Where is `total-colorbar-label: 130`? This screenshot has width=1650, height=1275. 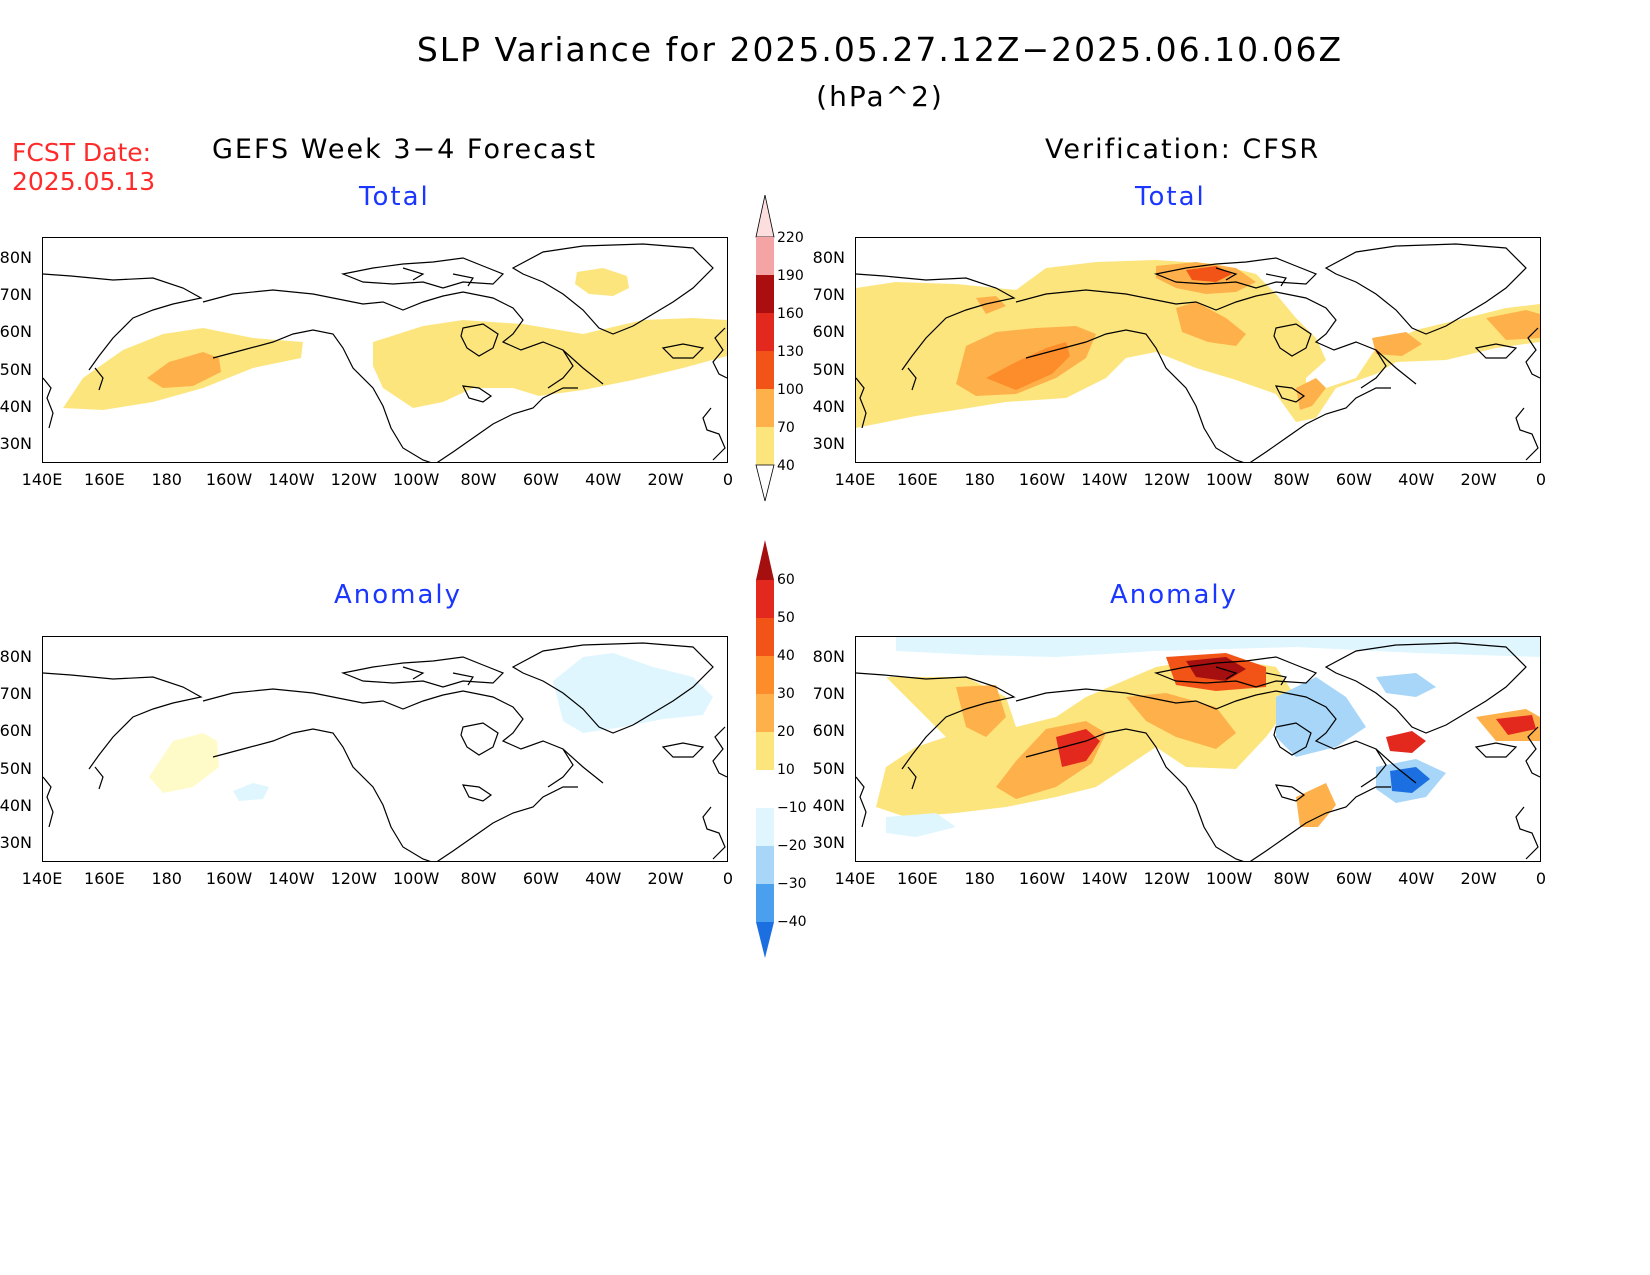 total-colorbar-label: 130 is located at coordinates (790, 352).